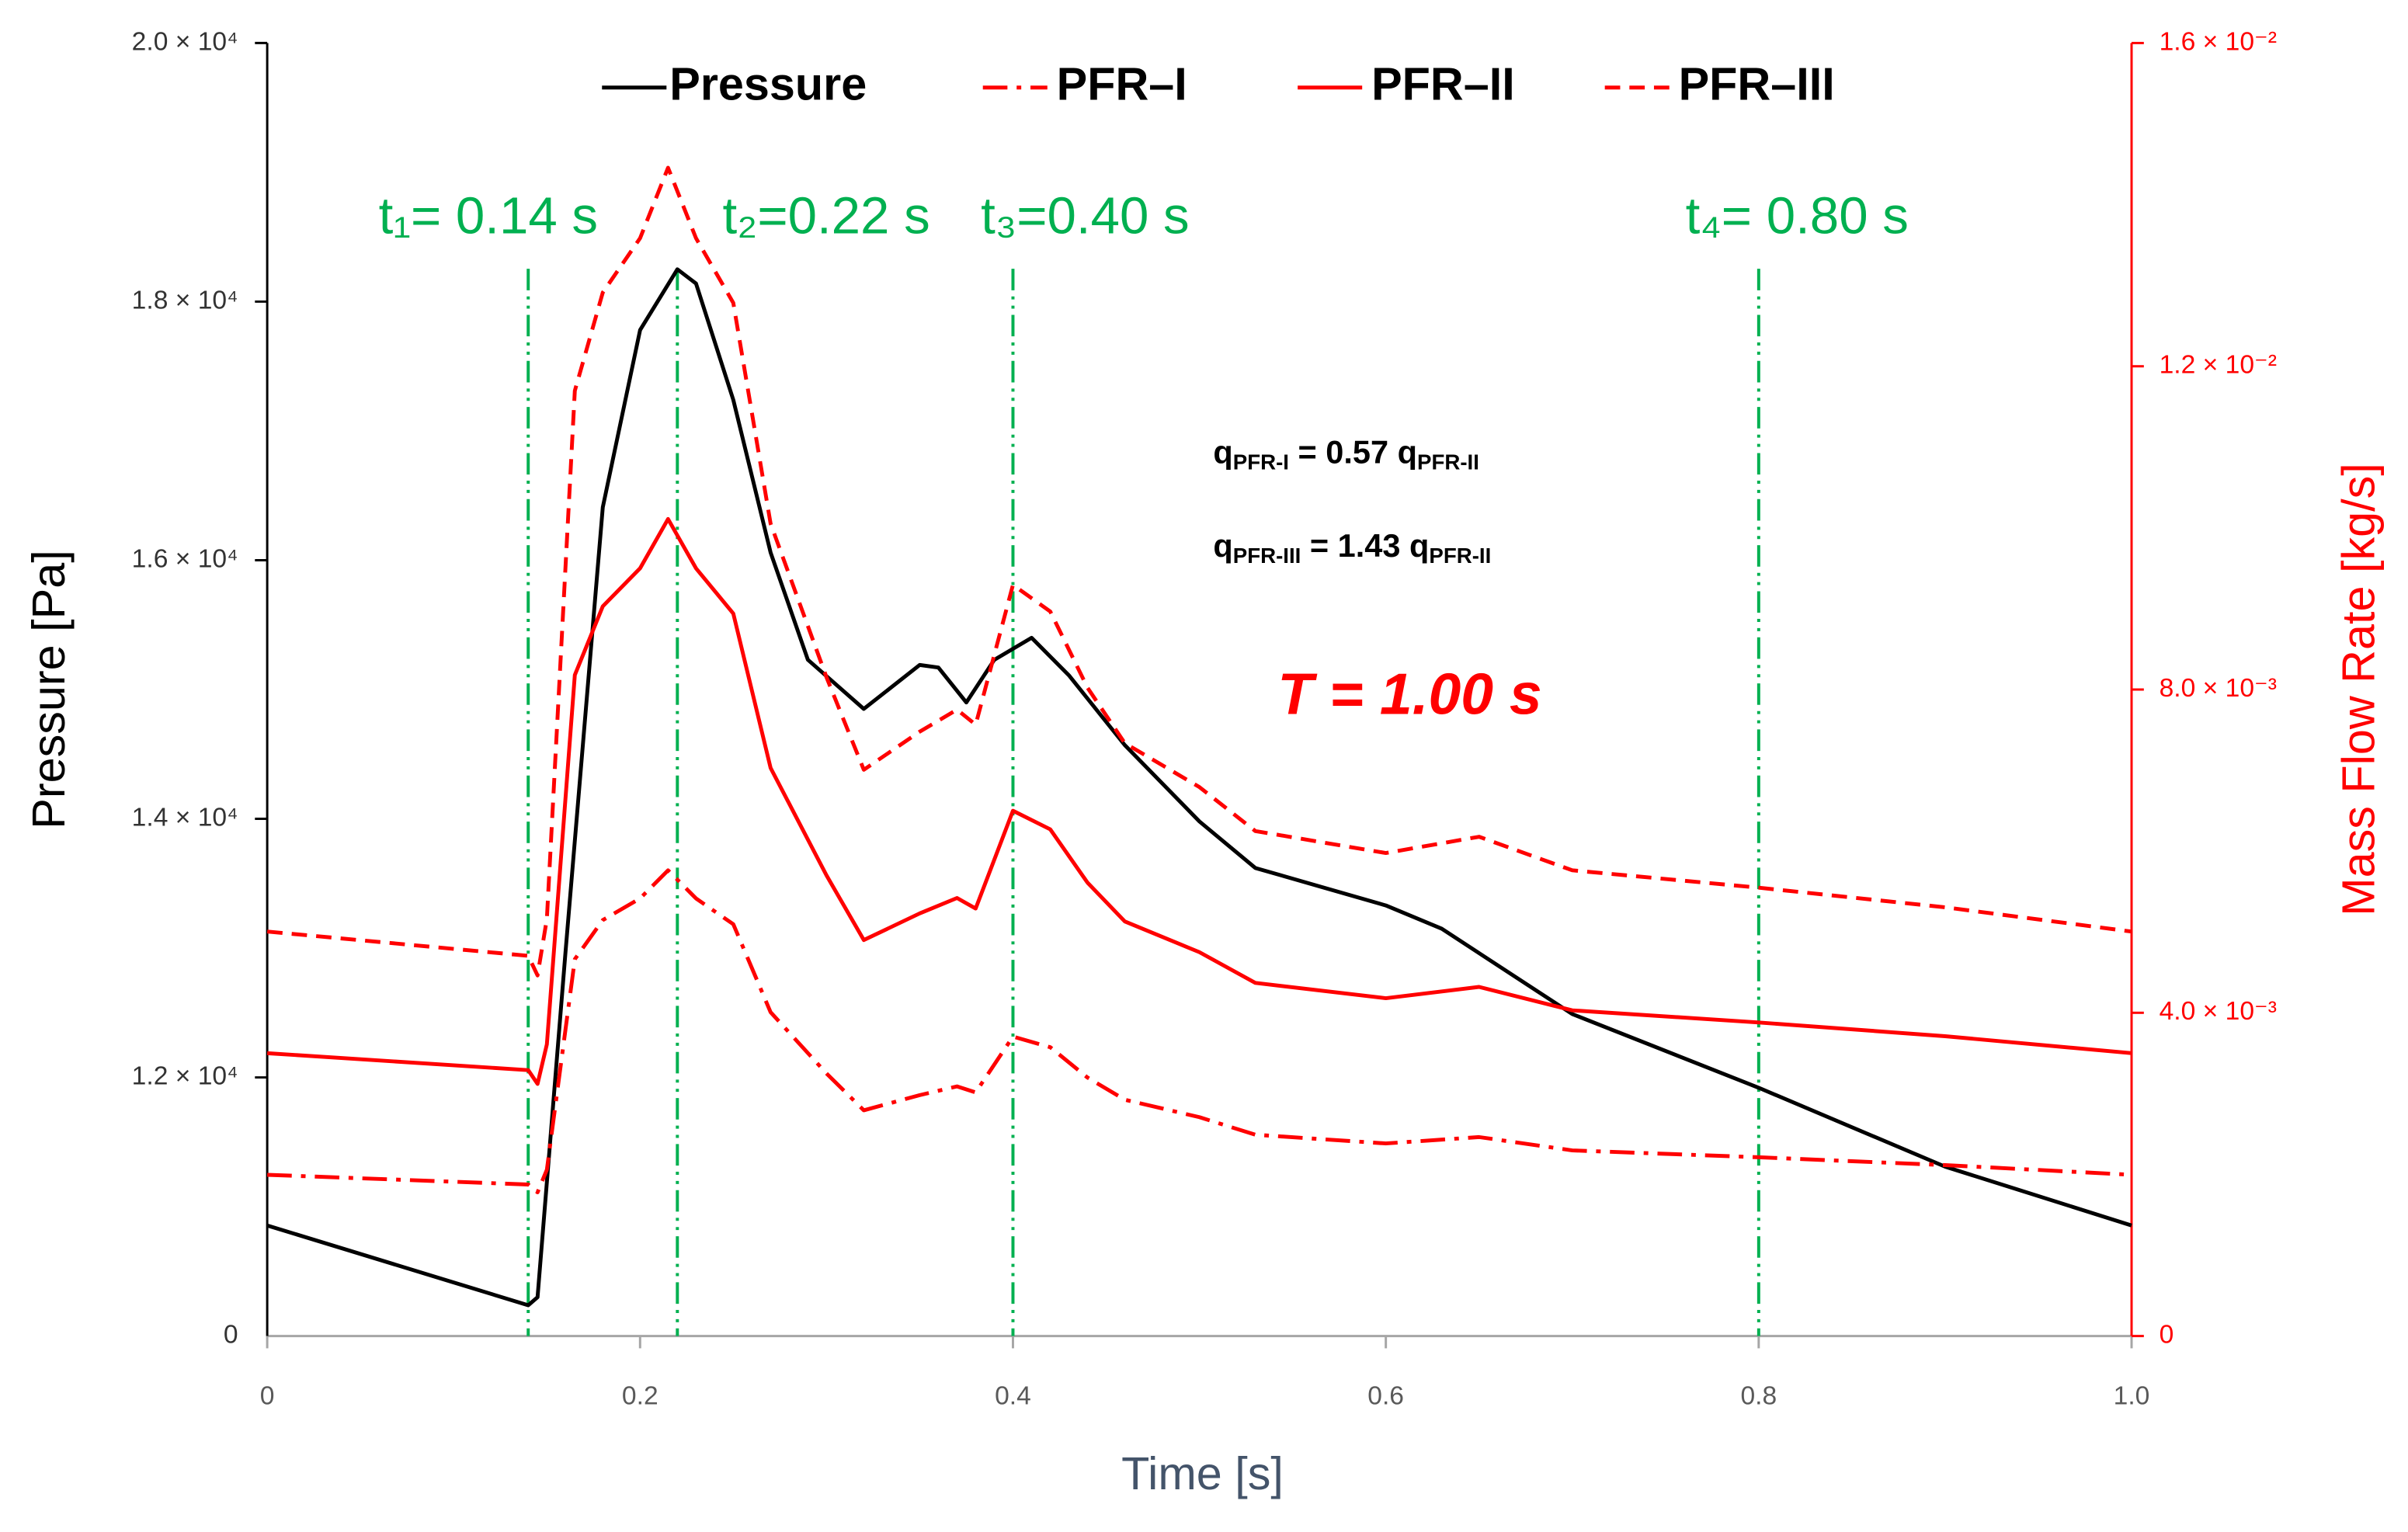  What do you see at coordinates (2132, 1396) in the screenshot?
I see `x-tick-label: 1.0` at bounding box center [2132, 1396].